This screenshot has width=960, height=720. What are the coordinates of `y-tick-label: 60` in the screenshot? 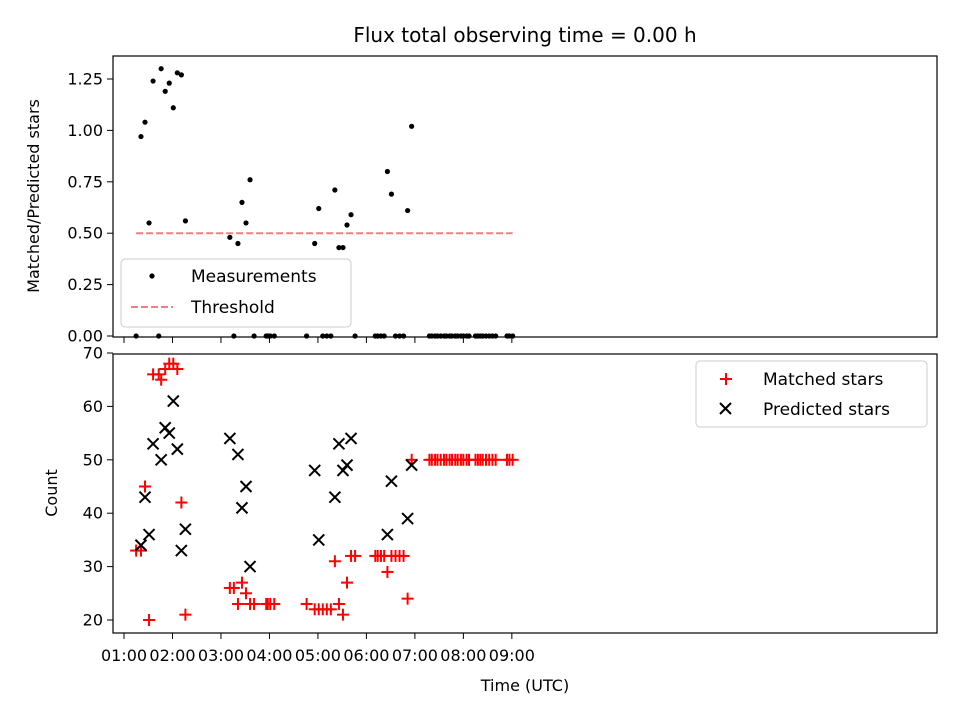 It's located at (93, 406).